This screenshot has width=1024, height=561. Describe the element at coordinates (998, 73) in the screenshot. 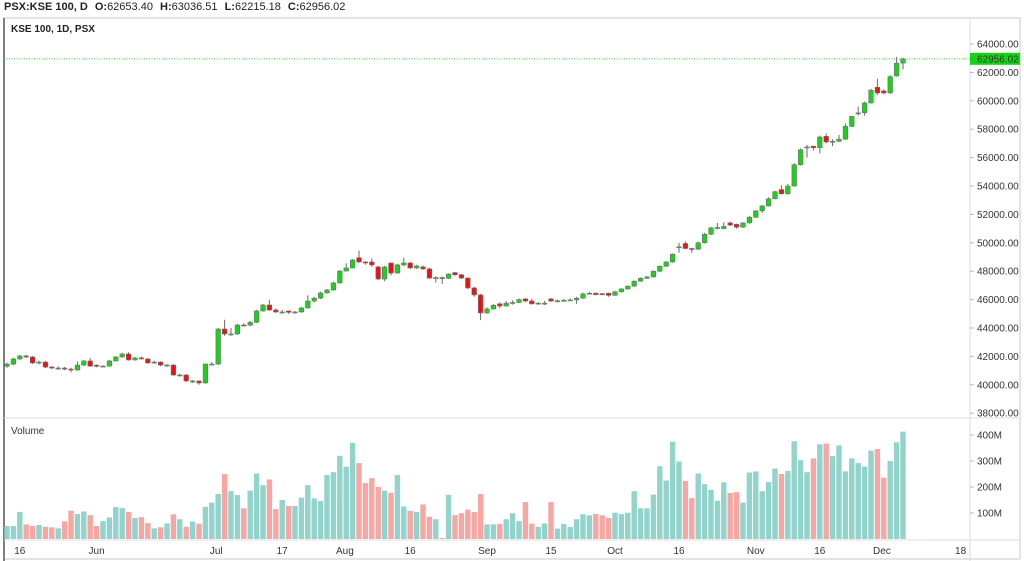

I see `price-tick-label: 62000.00` at that location.